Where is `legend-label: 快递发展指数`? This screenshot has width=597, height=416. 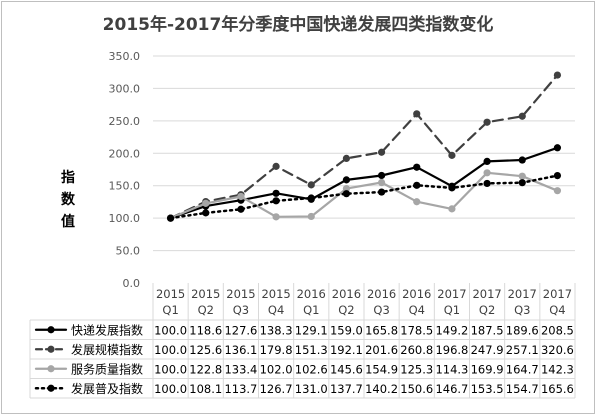
legend-label: 快递发展指数 is located at coordinates (107, 329).